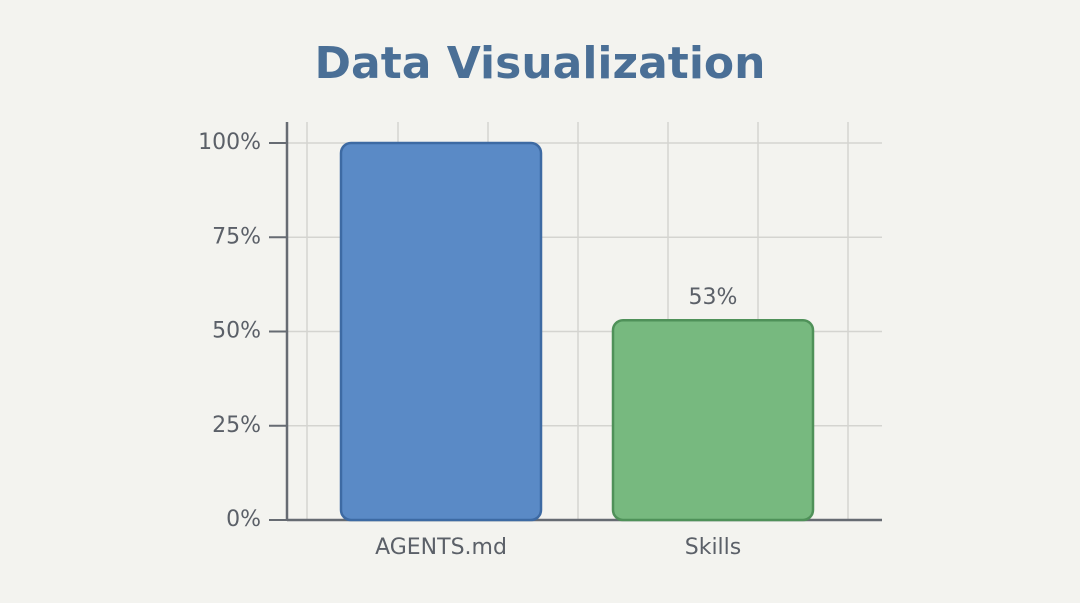  I want to click on y-tick-label: 25%, so click(236, 425).